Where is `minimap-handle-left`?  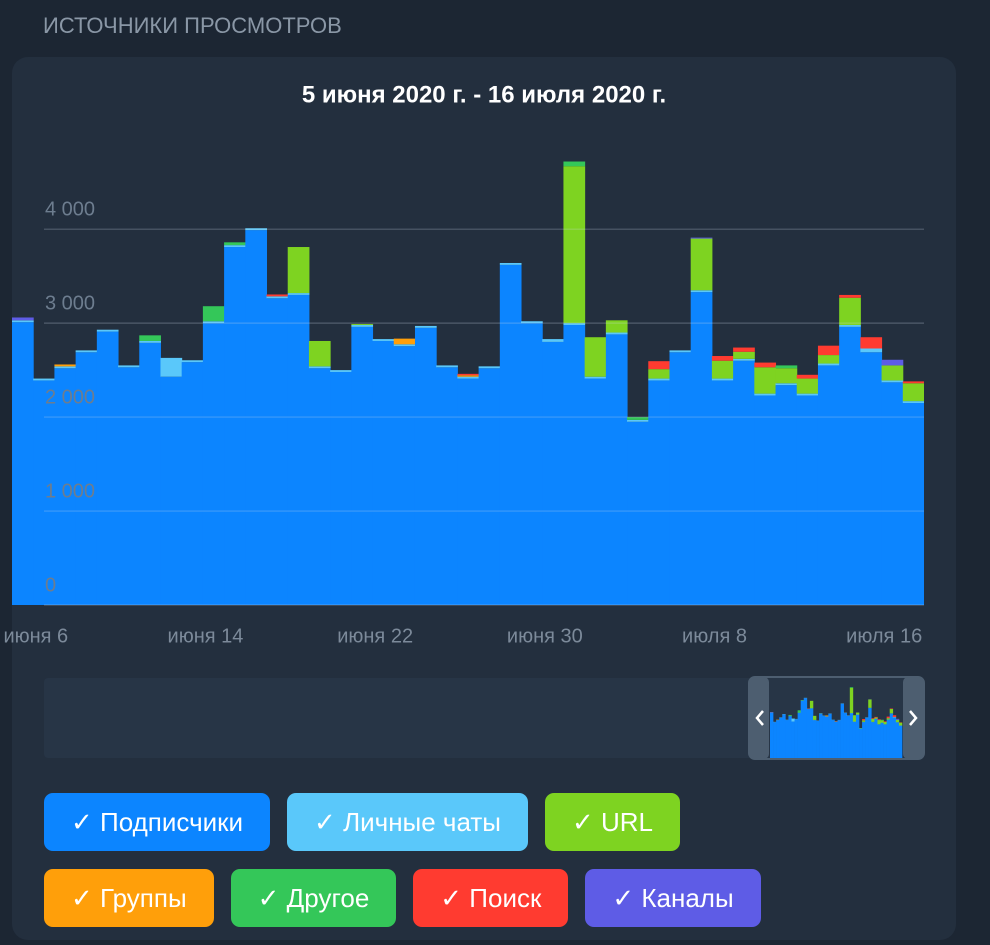
minimap-handle-left is located at coordinates (759, 718).